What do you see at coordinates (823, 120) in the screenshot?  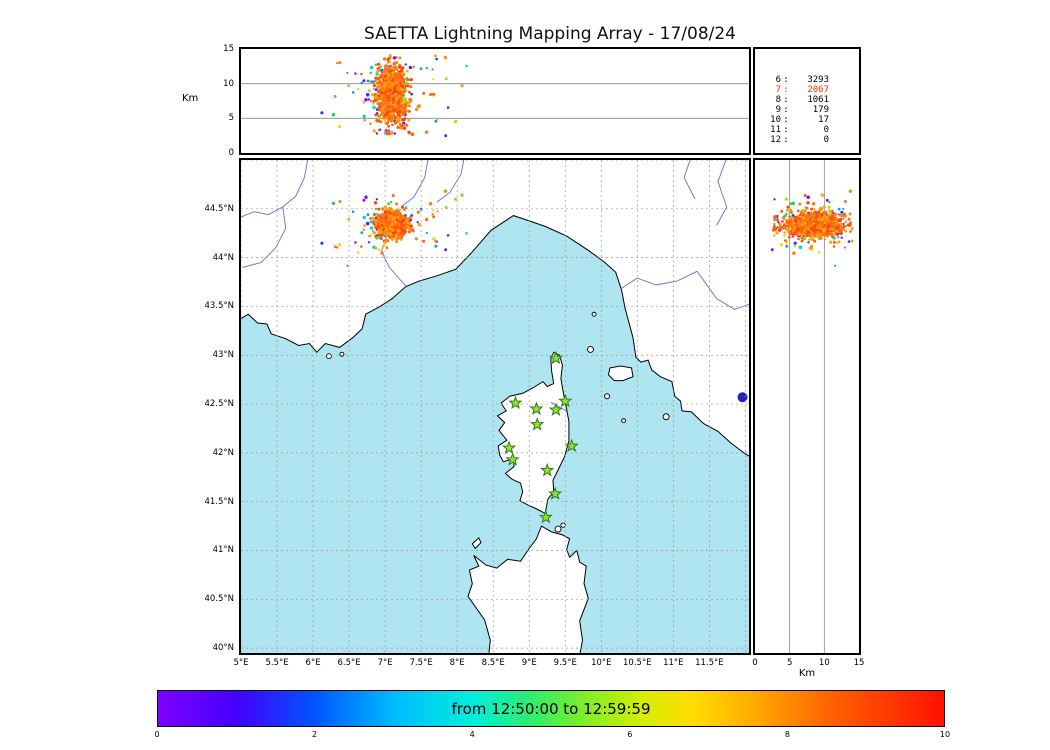 I see `station-count-text: 17` at bounding box center [823, 120].